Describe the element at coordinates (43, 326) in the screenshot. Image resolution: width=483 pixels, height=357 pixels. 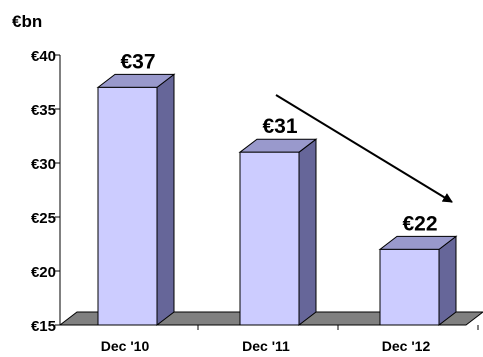
I see `y-tick-label: €15` at that location.